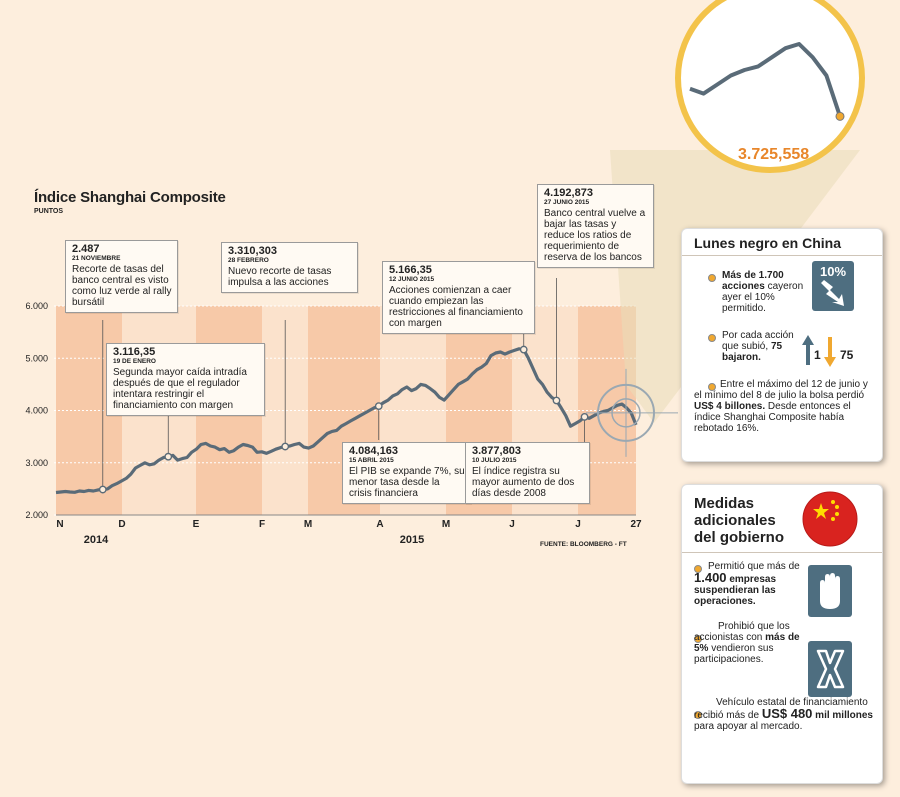 The height and width of the screenshot is (797, 900). I want to click on callout-leaders, so click(343, 384).